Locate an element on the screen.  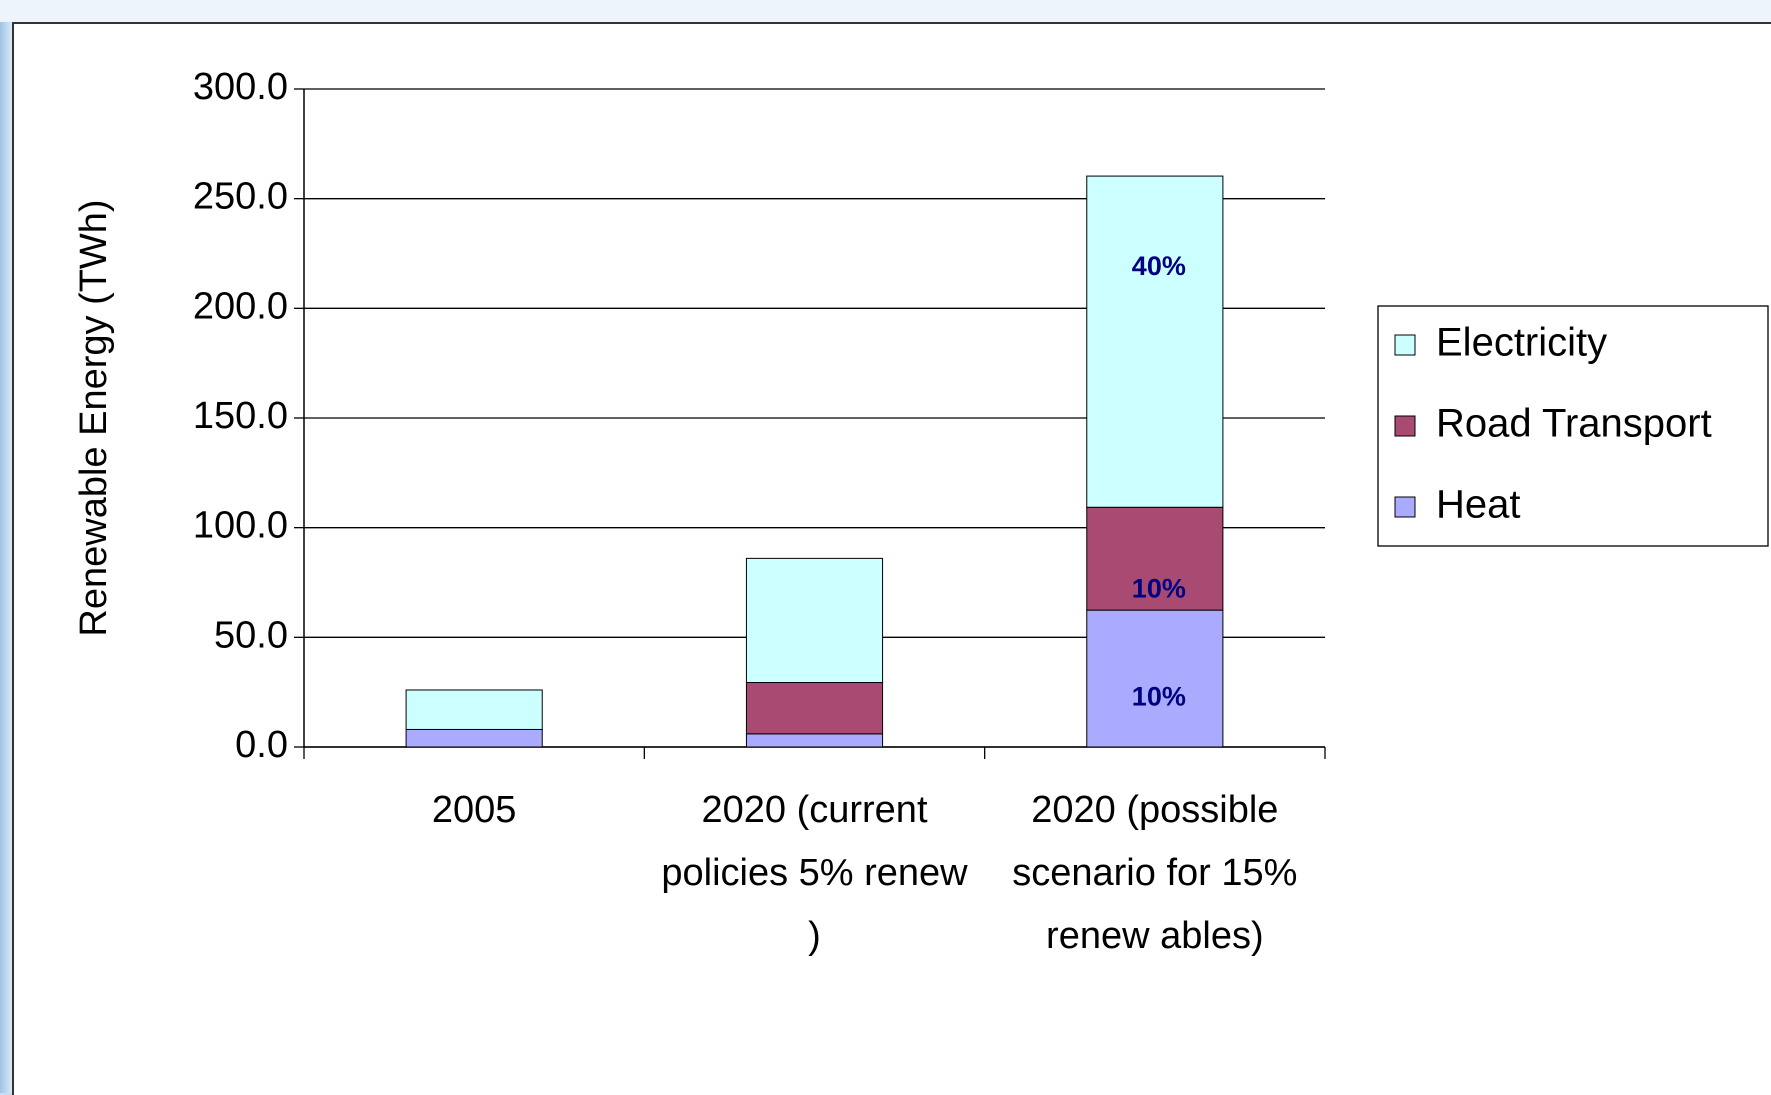
x-tick-label: 2005 is located at coordinates (474, 810).